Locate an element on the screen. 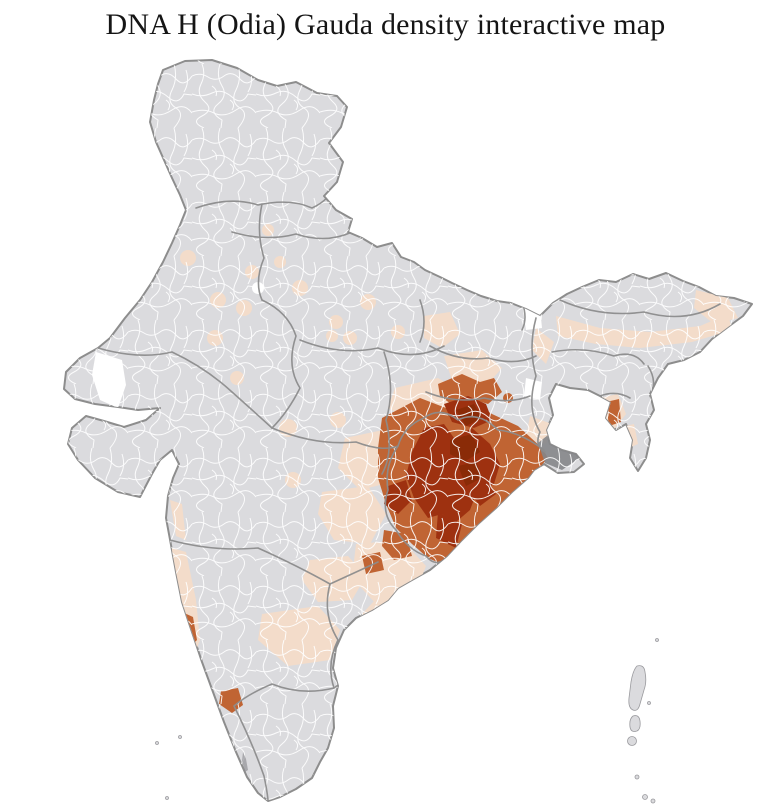  andaman-south-island is located at coordinates (635, 723).